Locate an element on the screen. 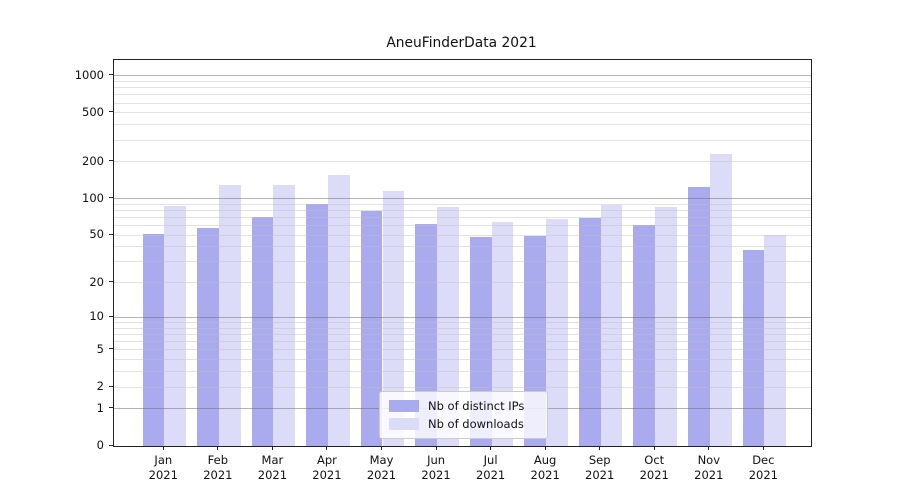  bar-ips-jan is located at coordinates (153, 340).